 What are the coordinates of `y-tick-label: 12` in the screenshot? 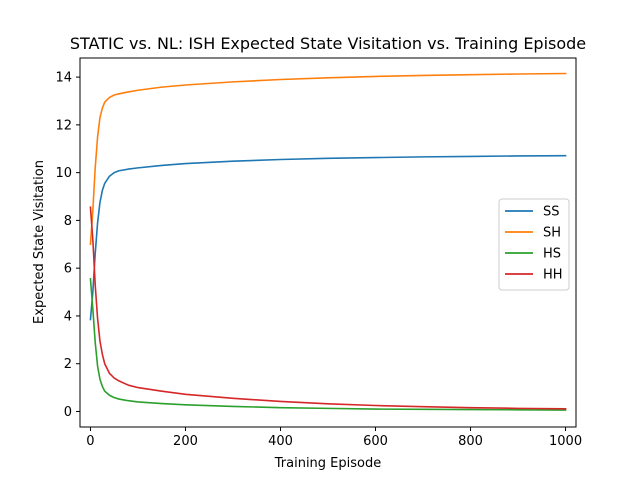 It's located at (63, 125).